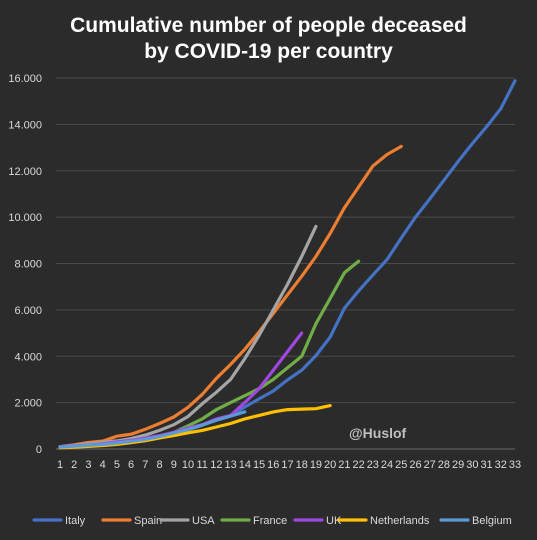 The image size is (537, 540). I want to click on x-tick-label: 20, so click(330, 465).